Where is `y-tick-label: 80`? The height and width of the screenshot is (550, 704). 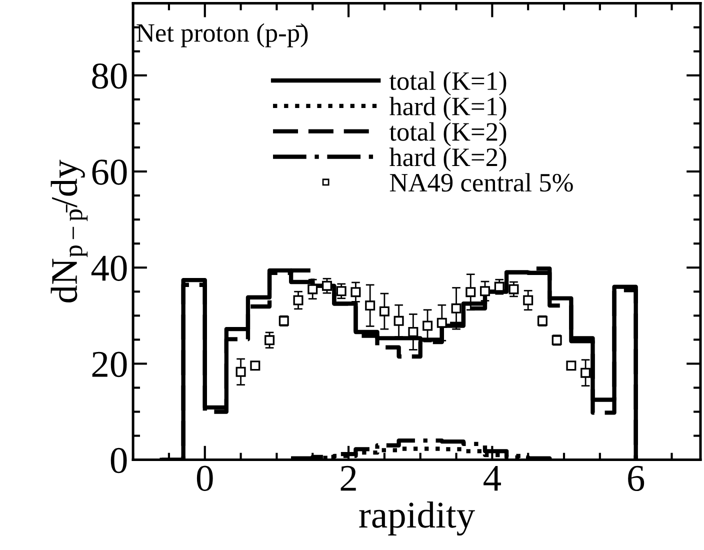
y-tick-label: 80 is located at coordinates (109, 76).